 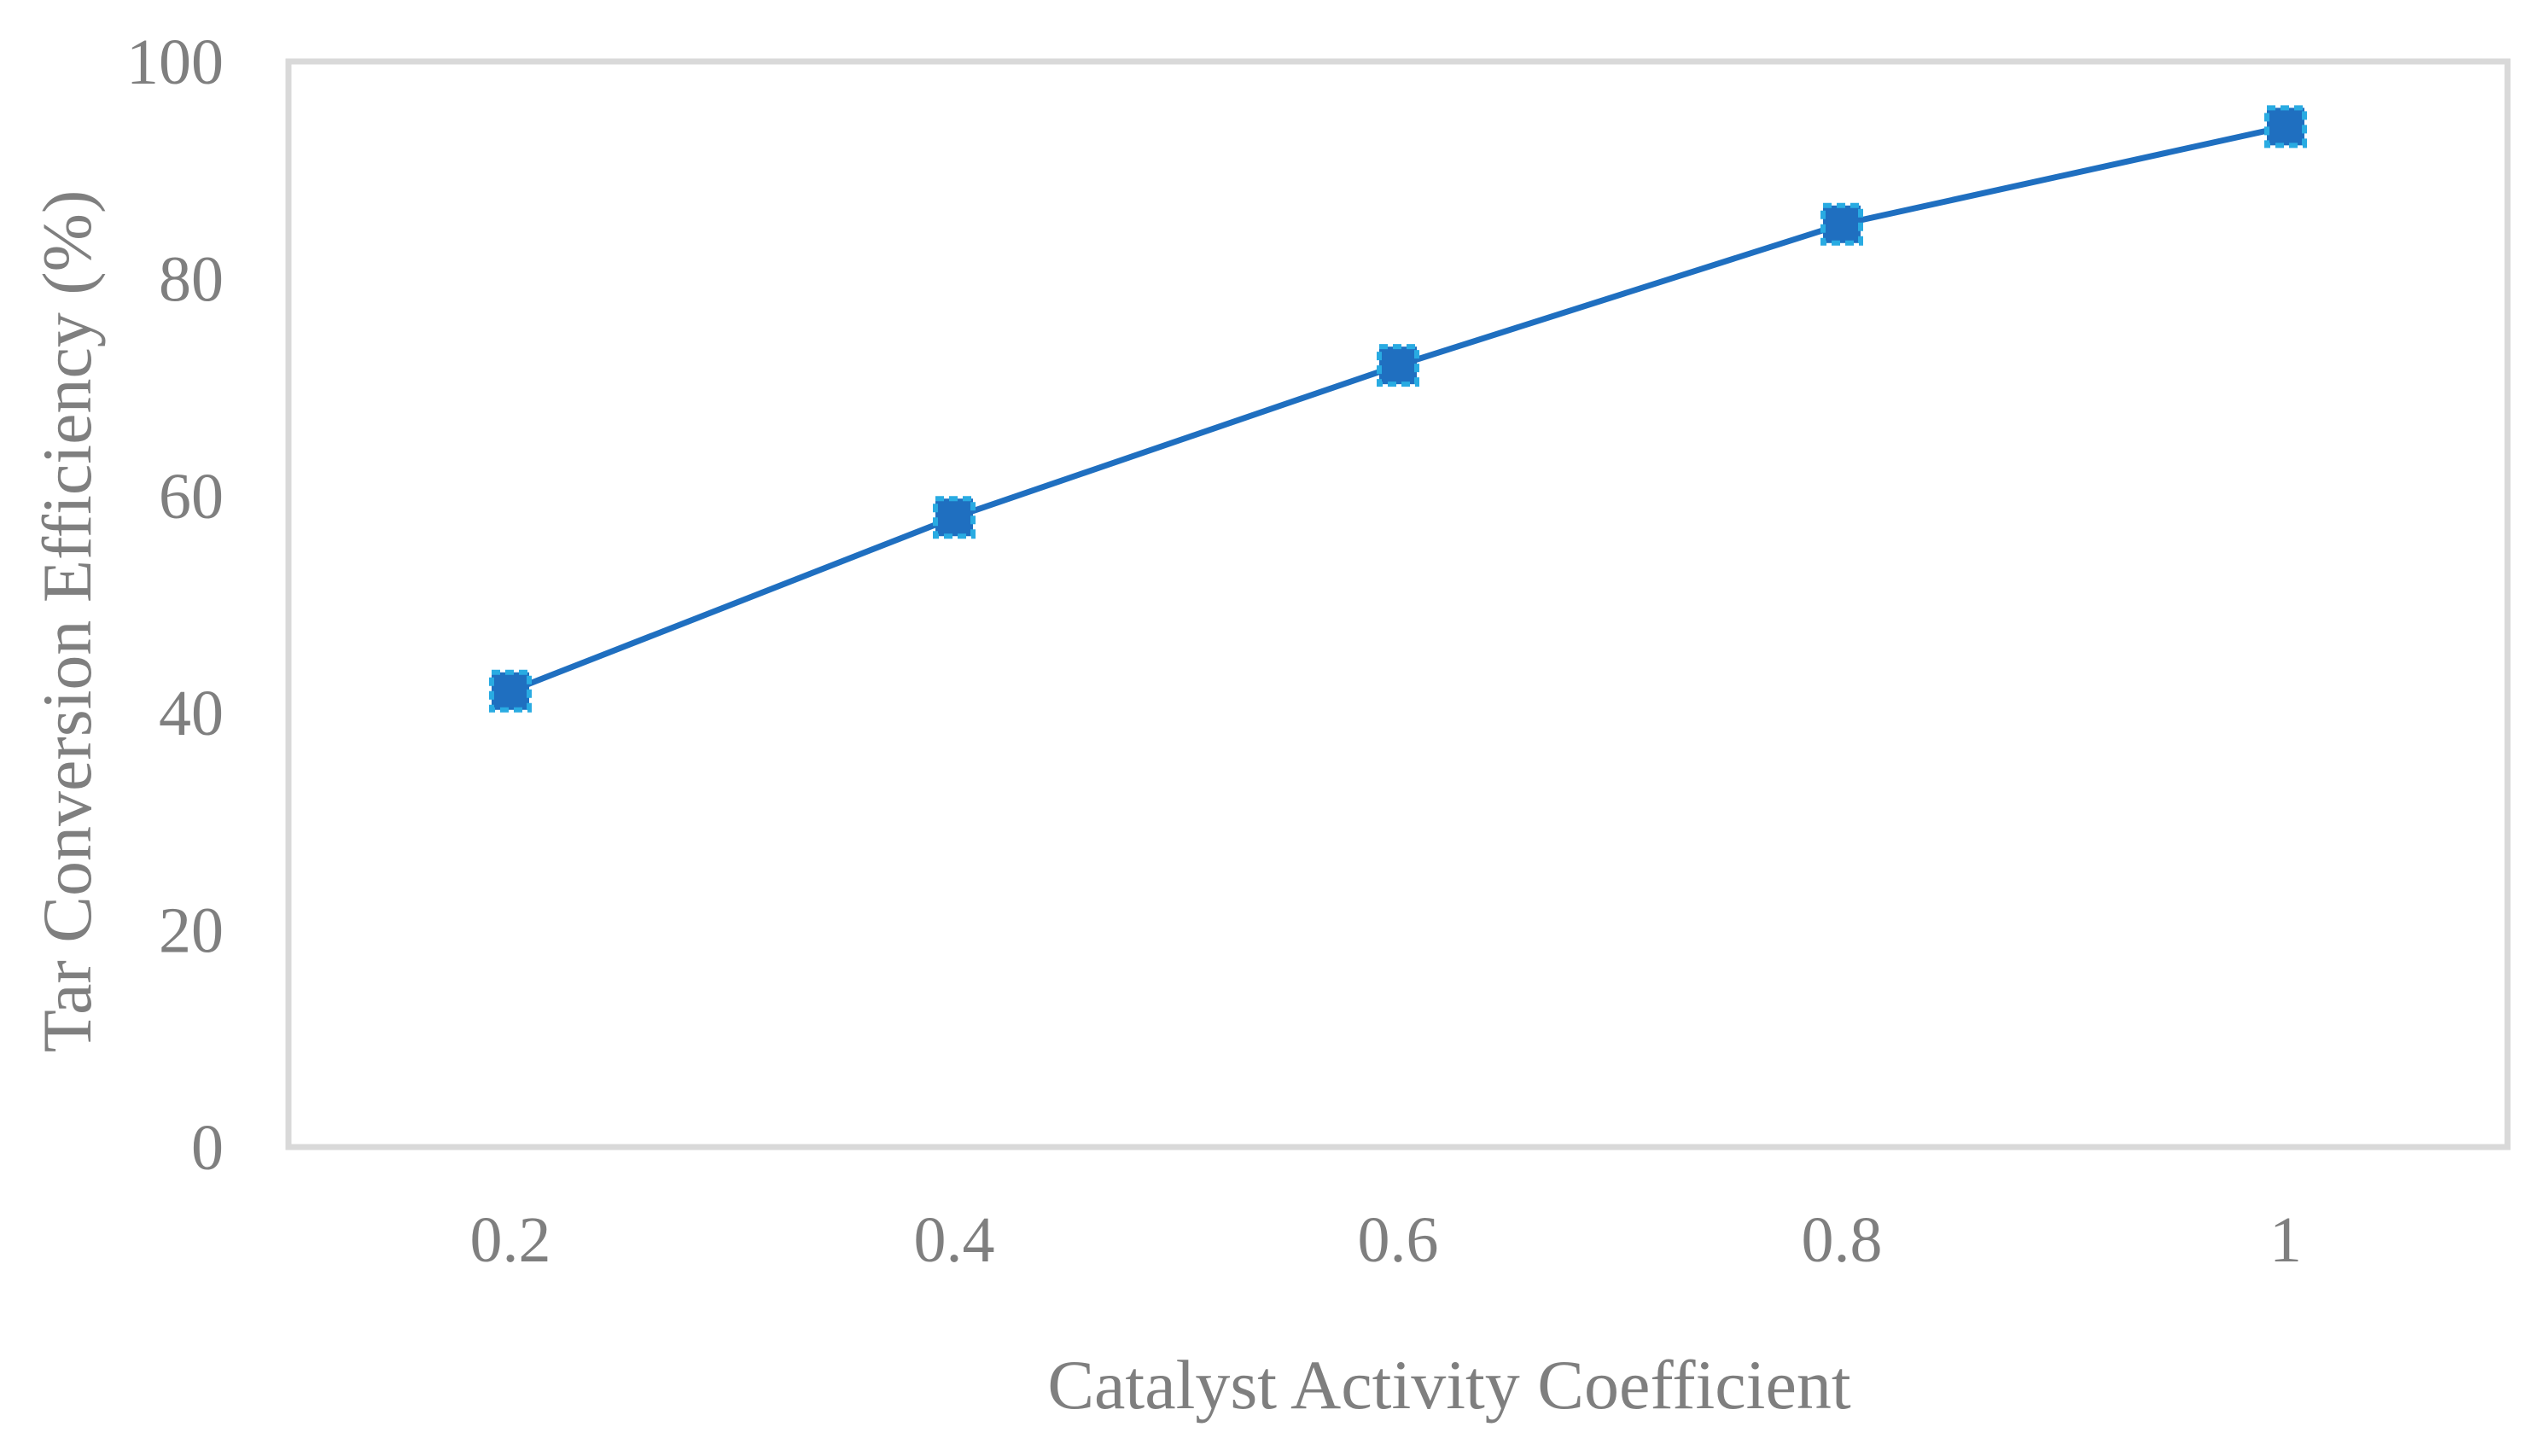 I want to click on x-axis-title: Catalyst Activity Coefficient, so click(x=1449, y=1385).